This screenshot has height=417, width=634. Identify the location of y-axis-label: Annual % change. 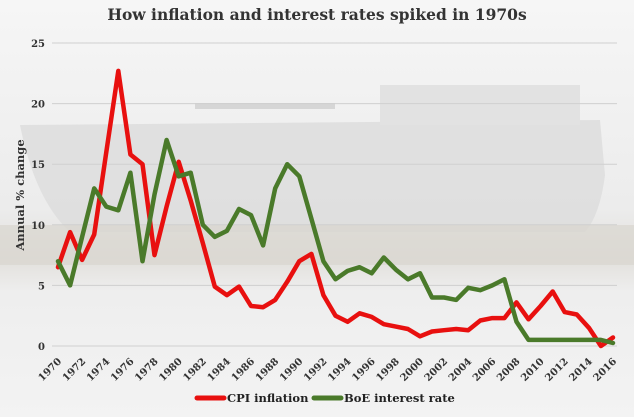
(20, 195).